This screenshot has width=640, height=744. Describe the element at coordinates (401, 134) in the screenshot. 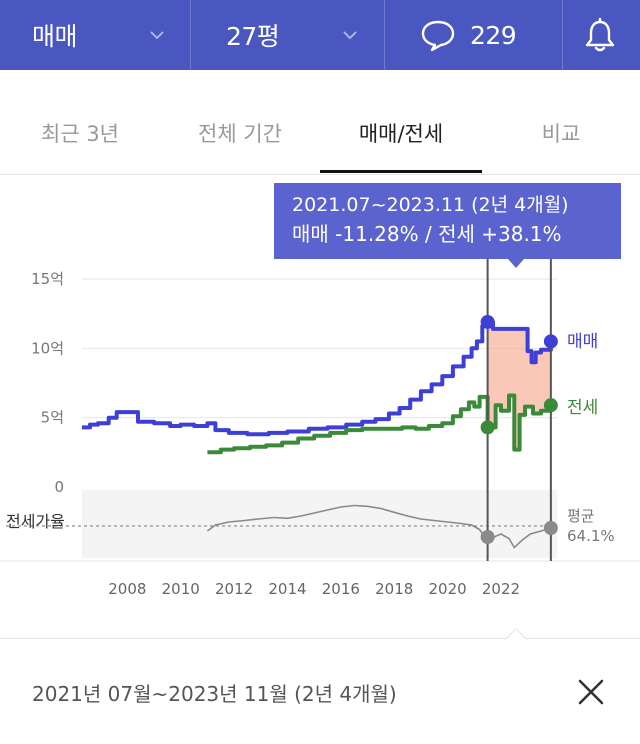

I see `tab-sale-jeonse: 매매/전세` at that location.